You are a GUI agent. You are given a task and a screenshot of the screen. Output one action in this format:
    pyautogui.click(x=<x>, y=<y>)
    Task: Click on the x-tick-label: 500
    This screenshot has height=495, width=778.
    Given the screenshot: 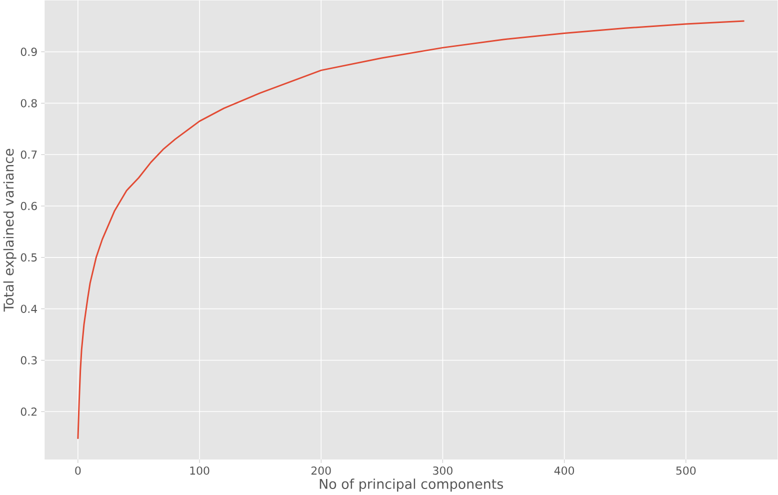 What is the action you would take?
    pyautogui.click(x=686, y=470)
    